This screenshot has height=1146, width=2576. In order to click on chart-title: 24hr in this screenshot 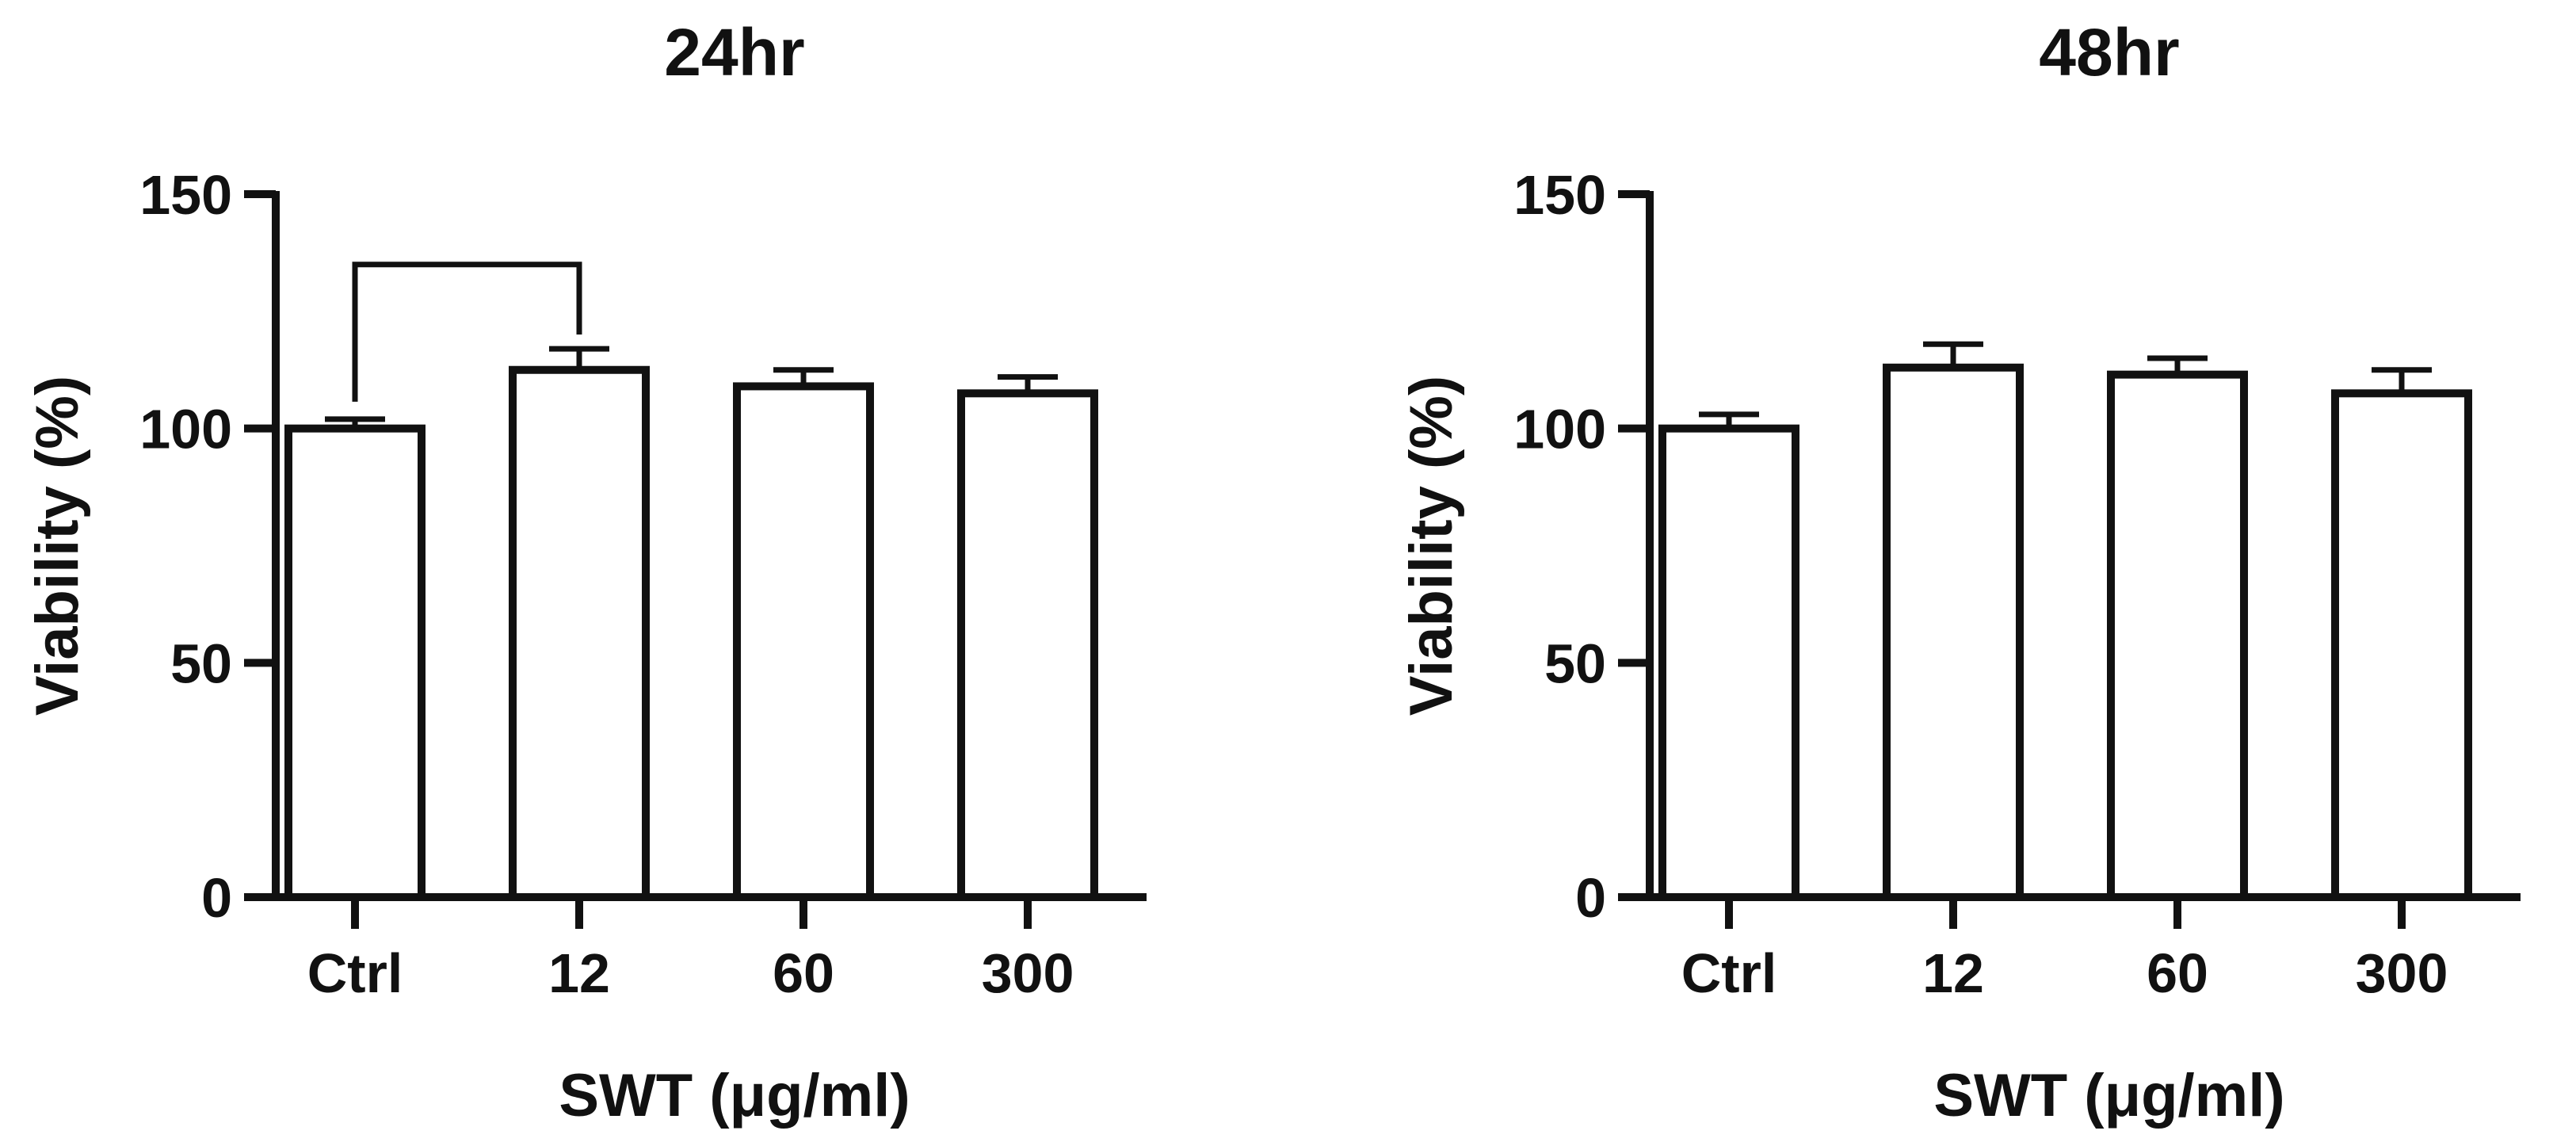, I will do `click(734, 52)`.